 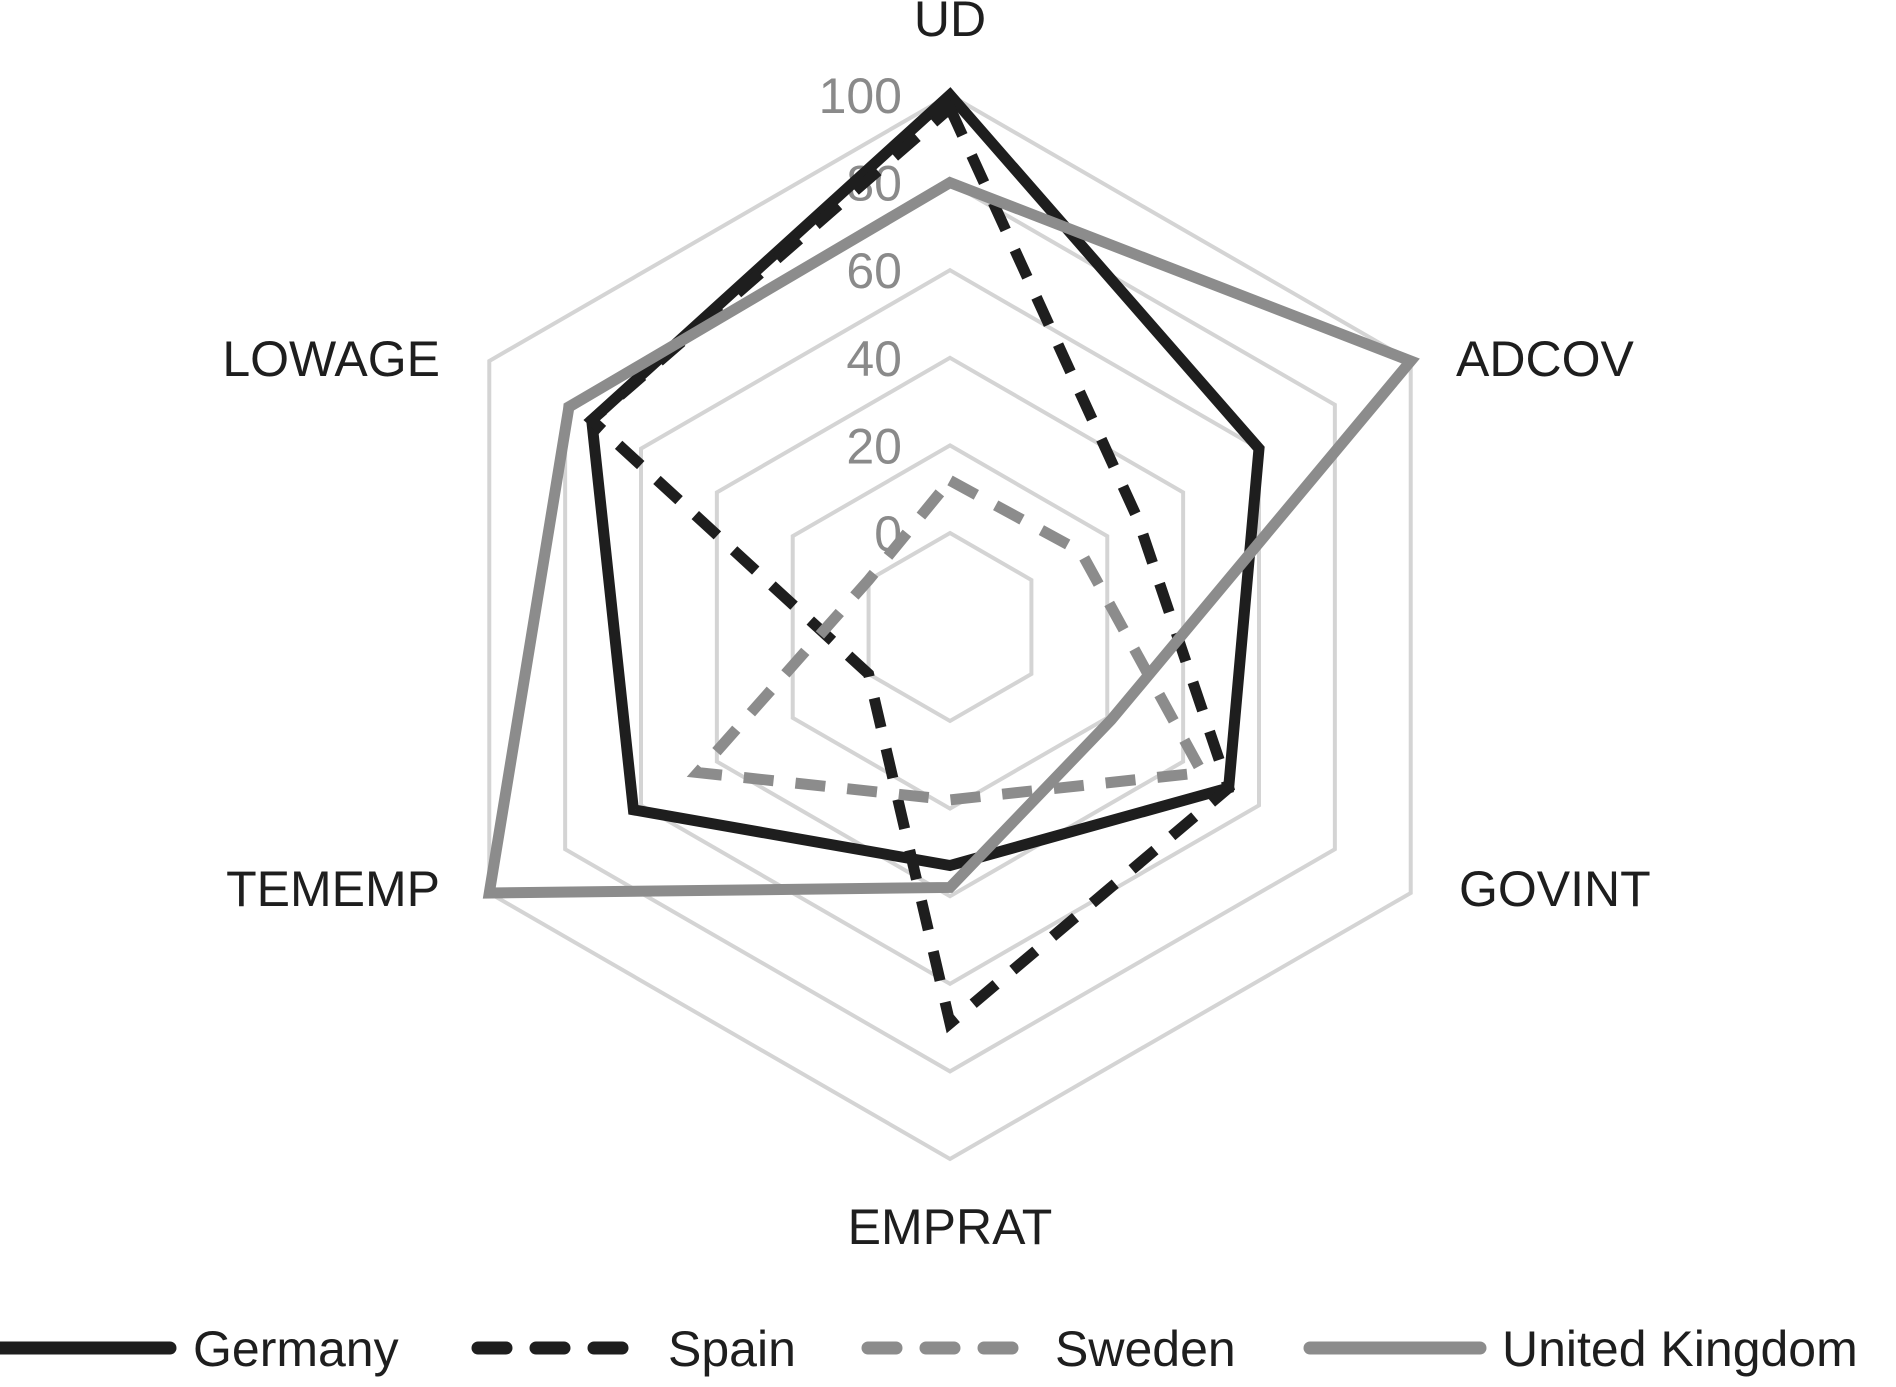 I want to click on tick-label: 40, so click(x=874, y=359).